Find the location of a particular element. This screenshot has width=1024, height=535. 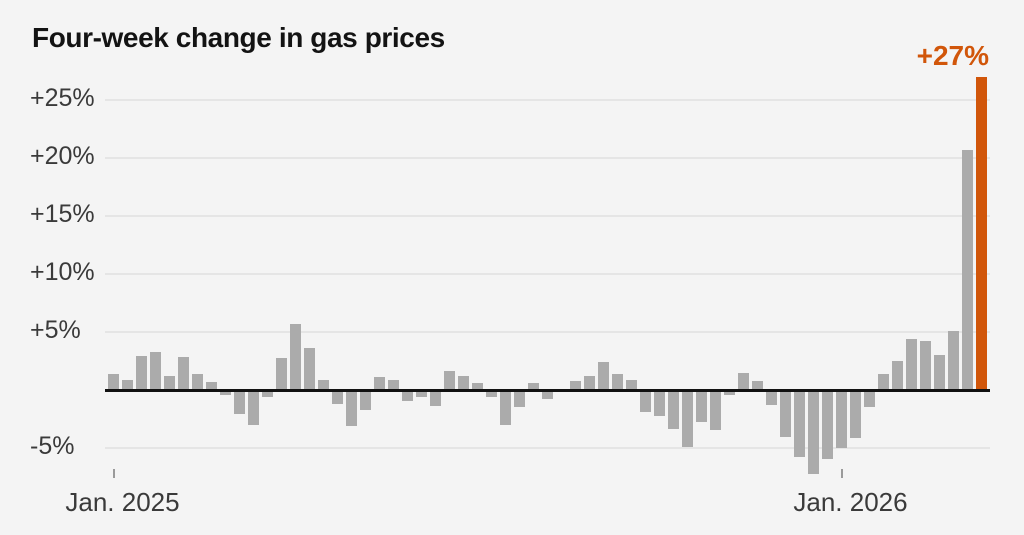

y-axis-label: +10% is located at coordinates (62, 272).